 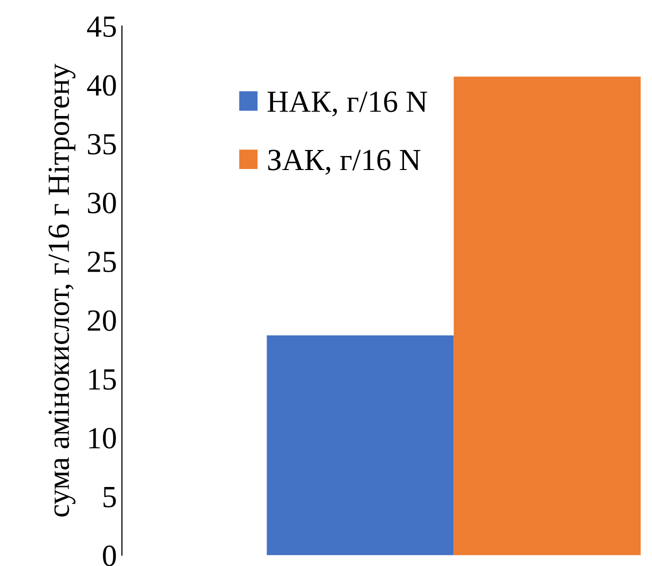 I want to click on y-tick-label: 20, so click(x=102, y=320).